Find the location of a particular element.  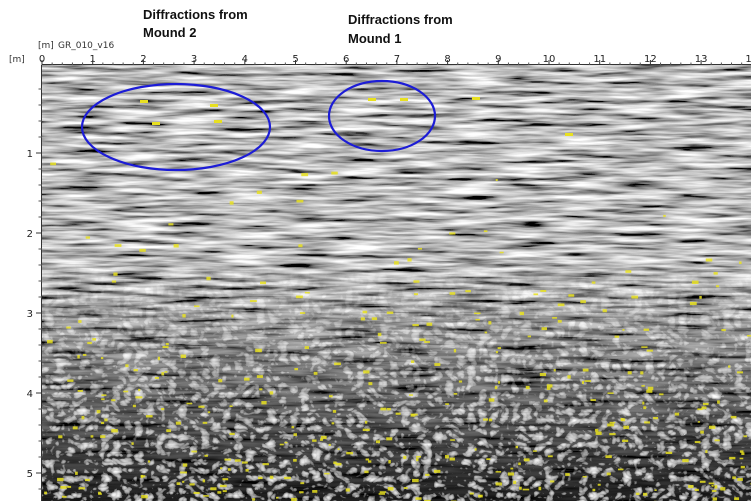

x-tick-label: 3 is located at coordinates (194, 59).